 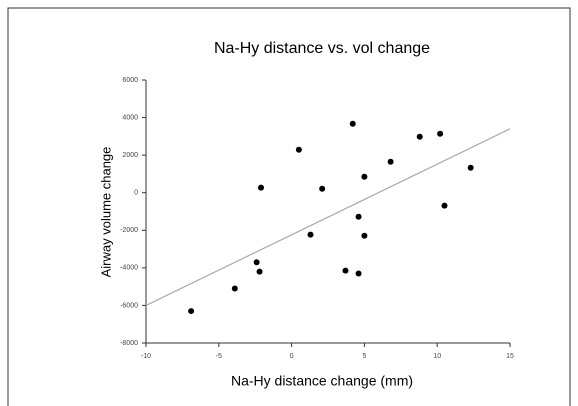 I want to click on y-tick-label: -4000, so click(x=129, y=268).